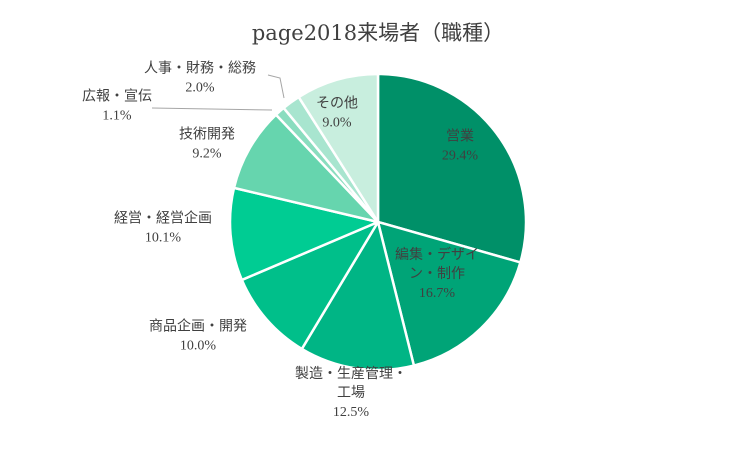 The image size is (750, 450). Describe the element at coordinates (437, 254) in the screenshot. I see `slice-category-label: 編集・デザイ` at that location.